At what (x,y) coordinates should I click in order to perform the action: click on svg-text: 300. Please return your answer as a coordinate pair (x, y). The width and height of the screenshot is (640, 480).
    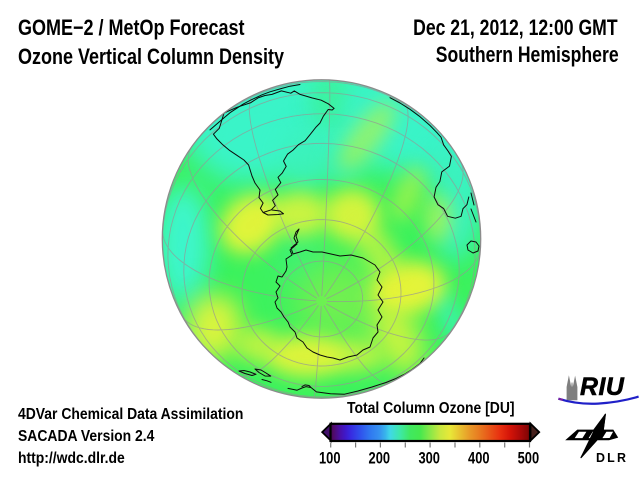
    Looking at the image, I should click on (429, 457).